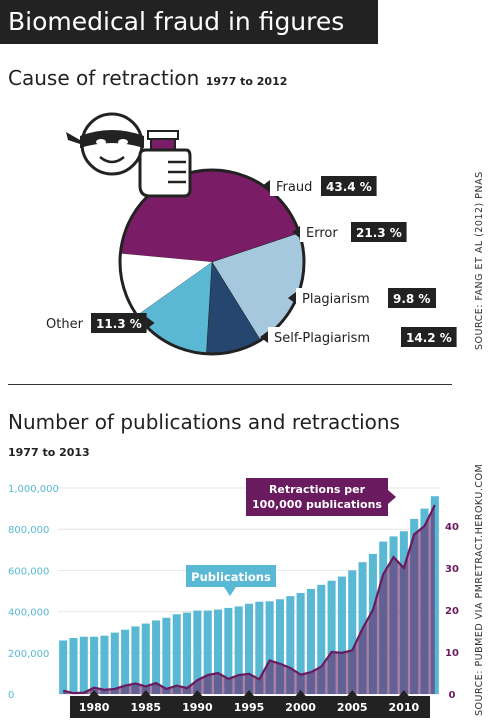 Image resolution: width=489 pixels, height=727 pixels. What do you see at coordinates (429, 338) in the screenshot?
I see `pie-label-value: 14.2 %` at bounding box center [429, 338].